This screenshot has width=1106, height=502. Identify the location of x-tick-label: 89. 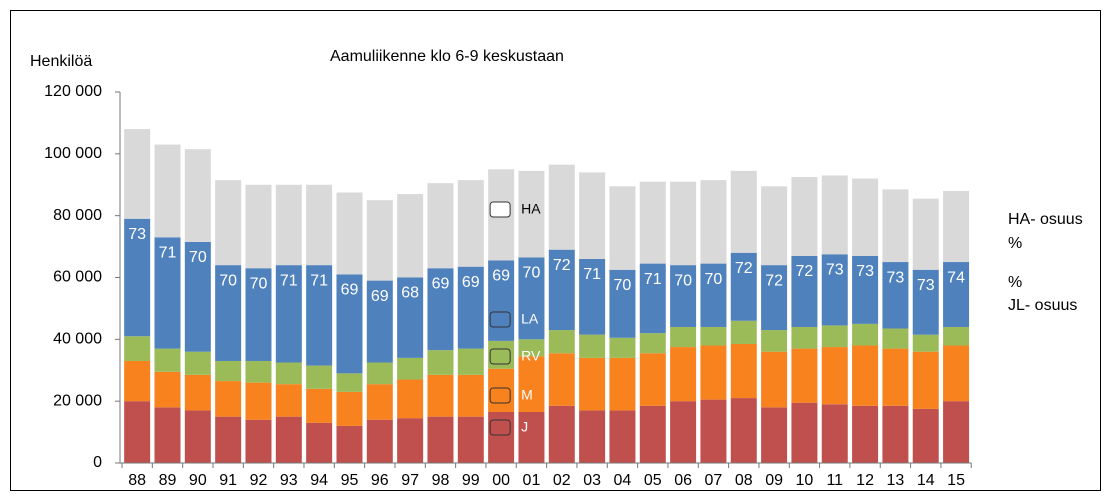
(168, 480).